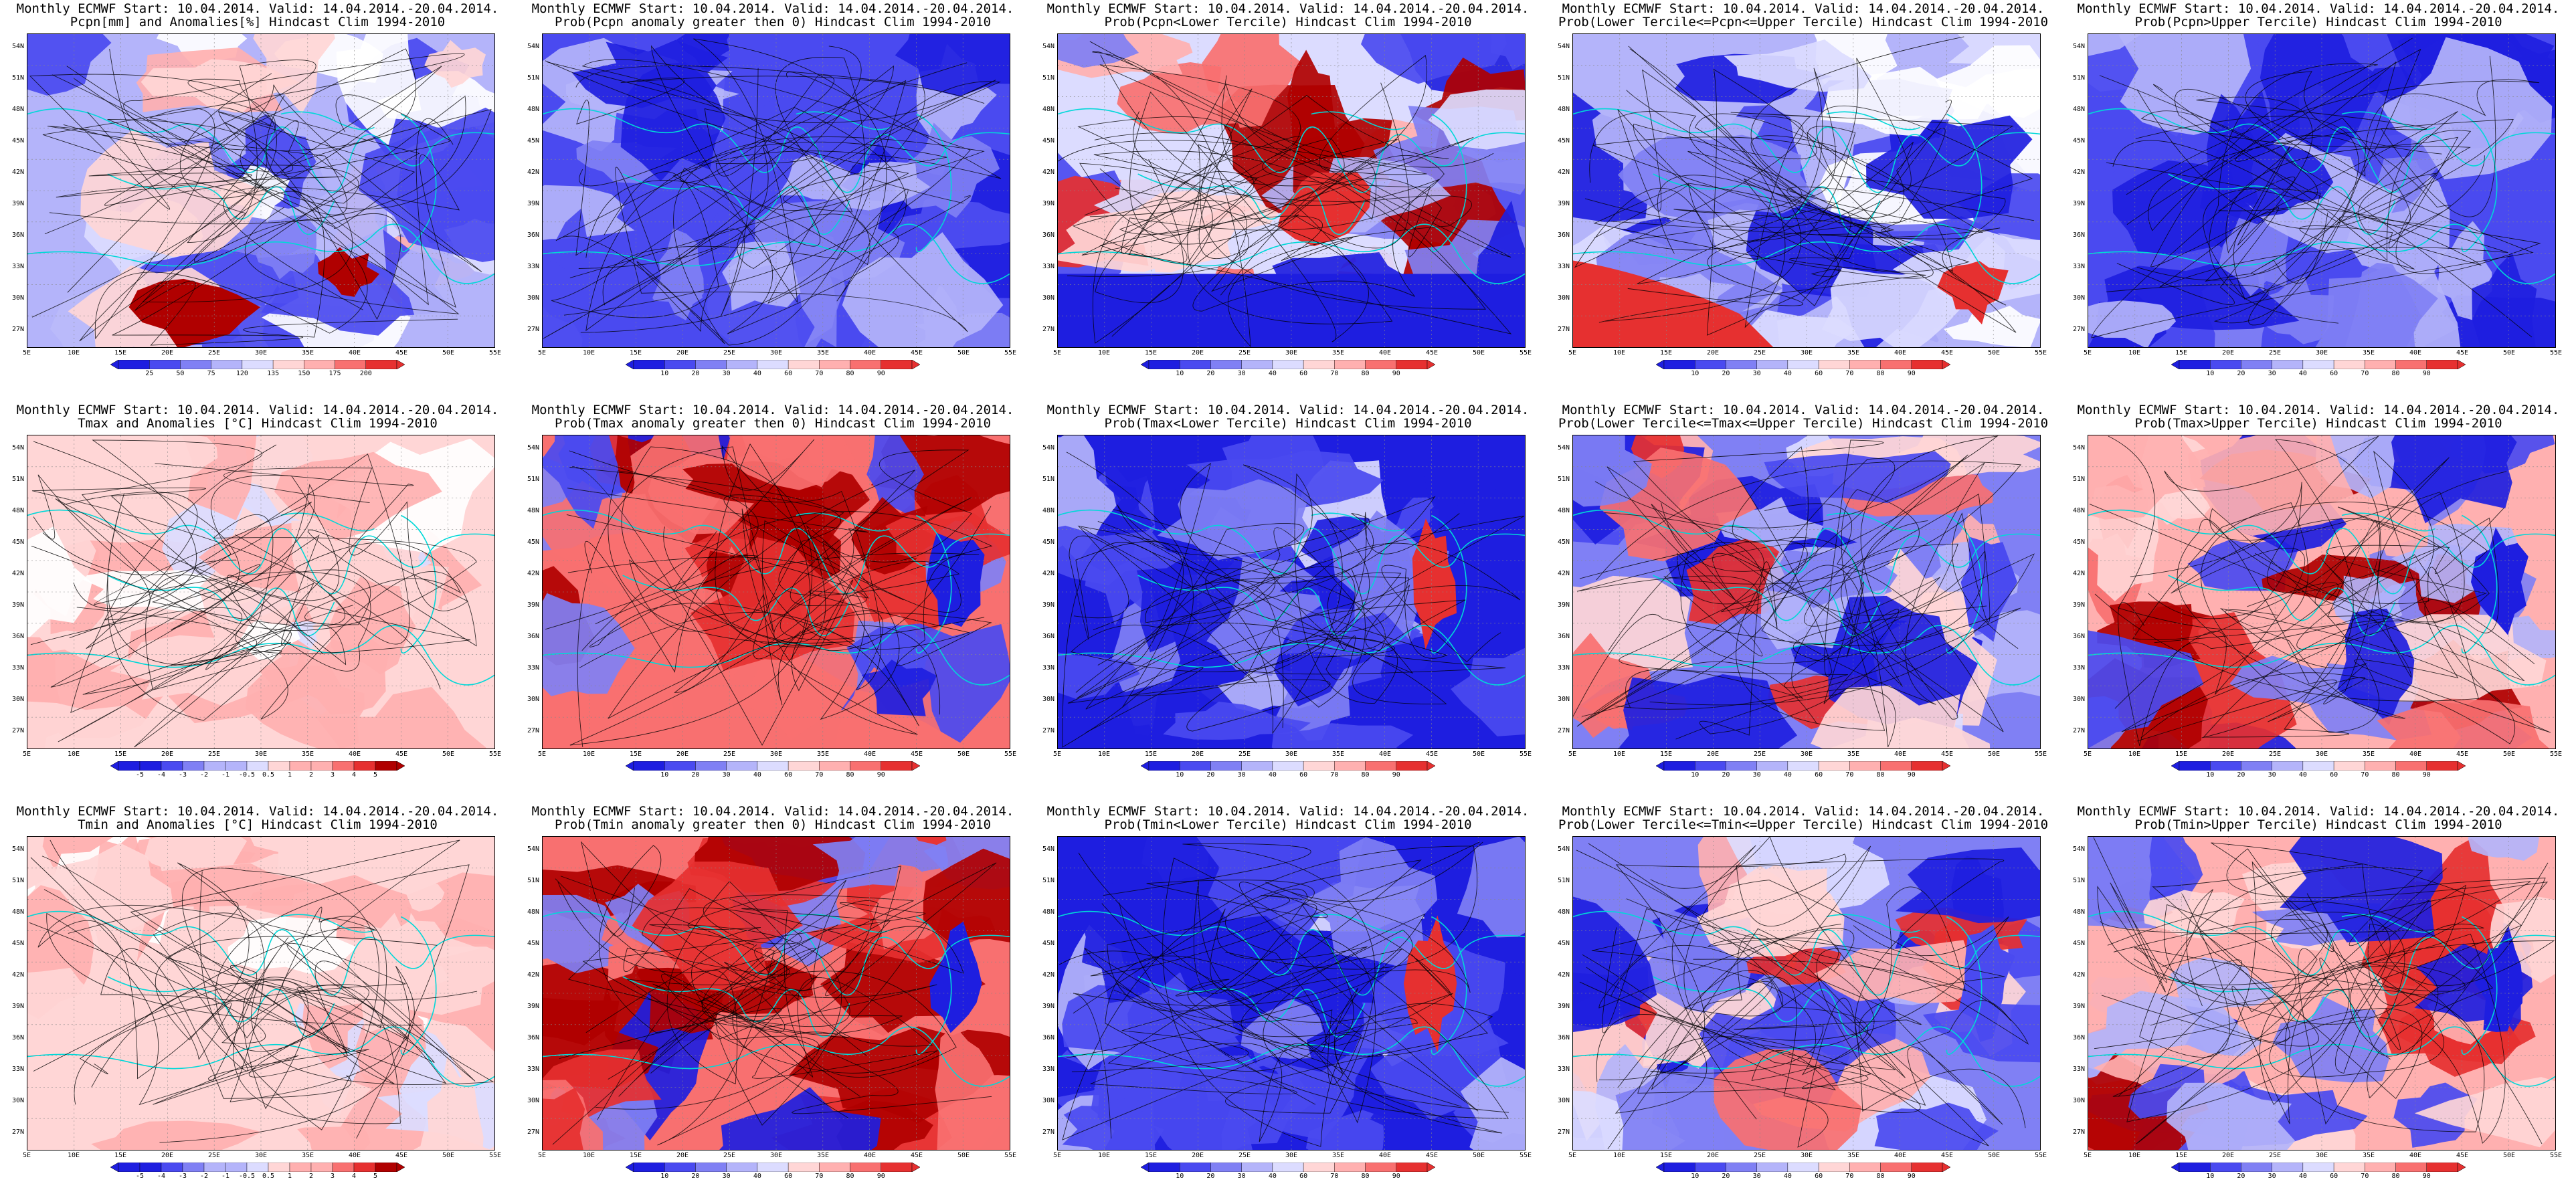 The height and width of the screenshot is (1204, 2576). I want to click on latitude-tick-label: 45N, so click(1048, 943).